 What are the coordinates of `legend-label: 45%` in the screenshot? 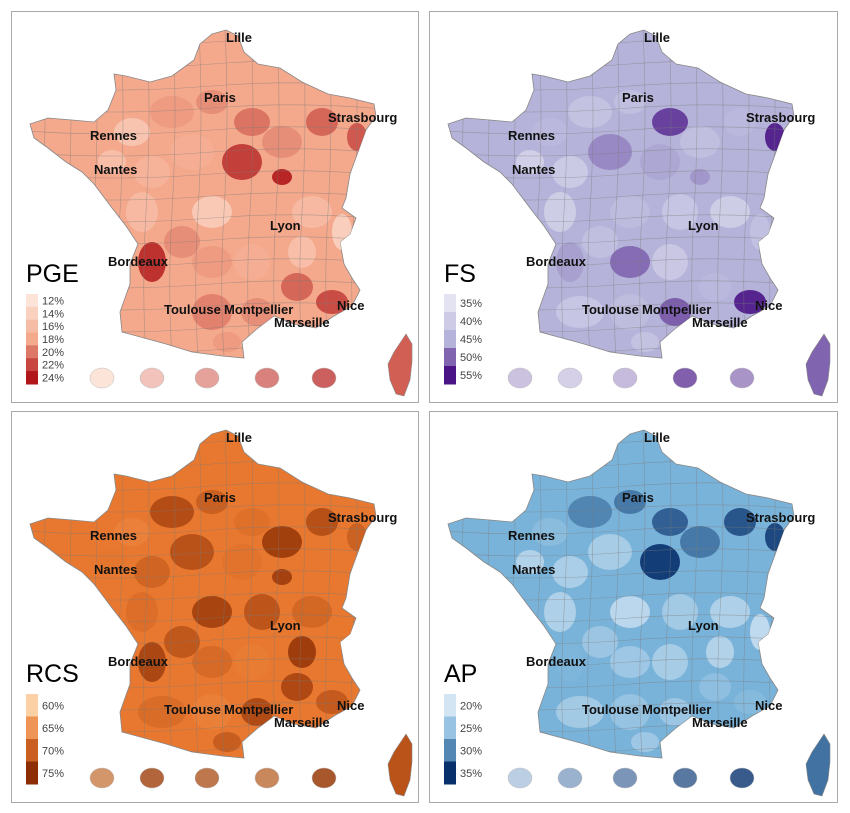 It's located at (471, 340).